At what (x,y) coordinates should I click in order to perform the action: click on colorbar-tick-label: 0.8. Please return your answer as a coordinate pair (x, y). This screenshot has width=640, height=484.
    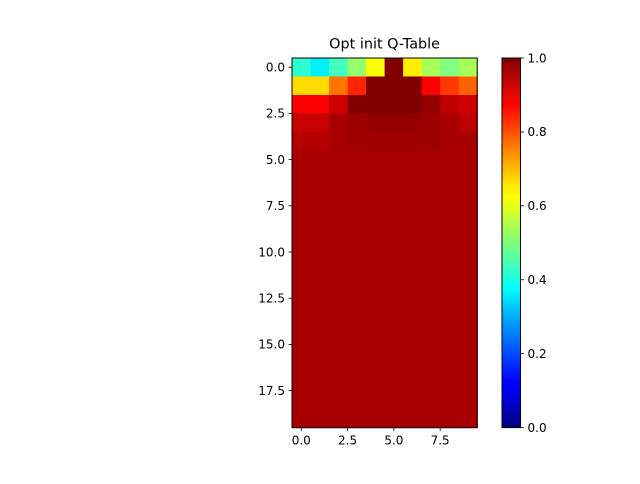
    Looking at the image, I should click on (537, 132).